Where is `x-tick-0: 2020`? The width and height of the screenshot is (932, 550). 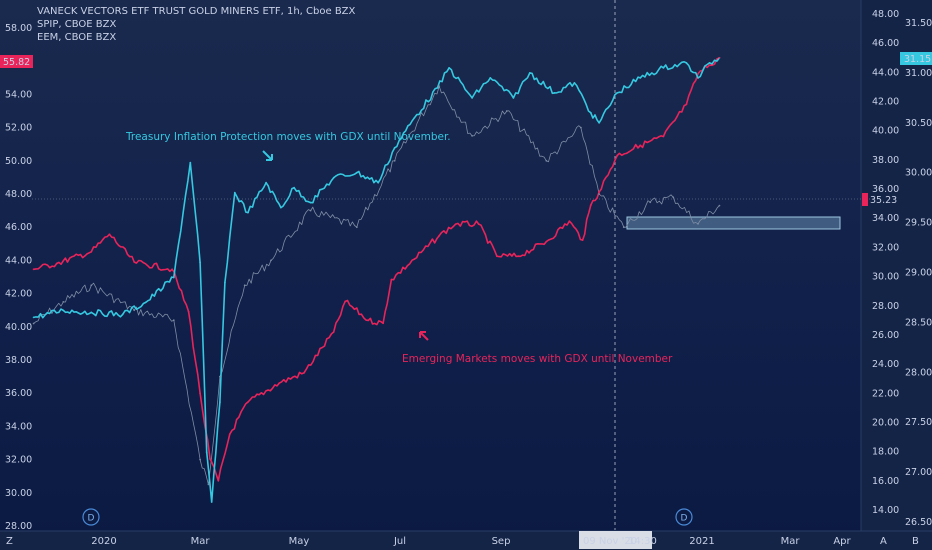
x-tick-0: 2020 is located at coordinates (103, 541).